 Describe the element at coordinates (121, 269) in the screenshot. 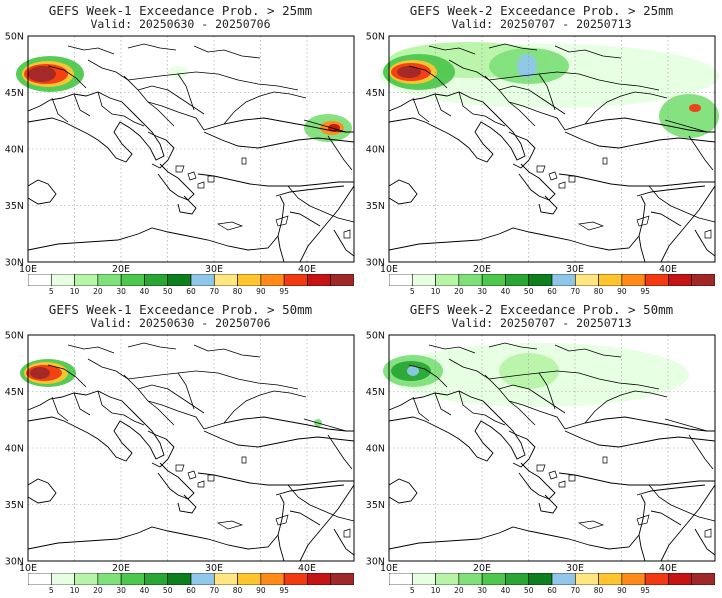

I see `lon-tick-label: 20E` at that location.